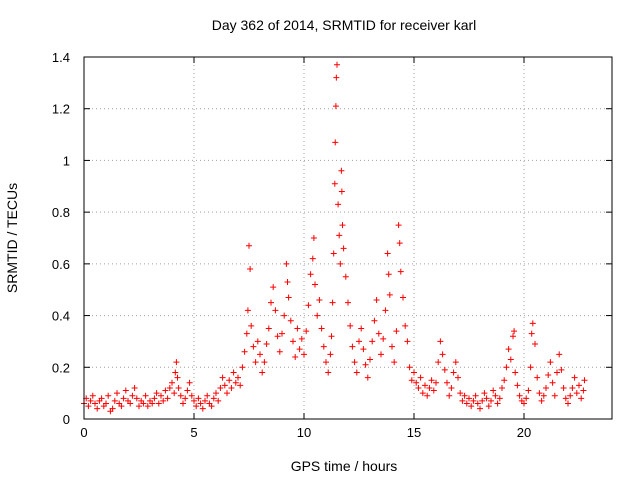  Describe the element at coordinates (193, 432) in the screenshot. I see `x-tick-label: 5` at that location.